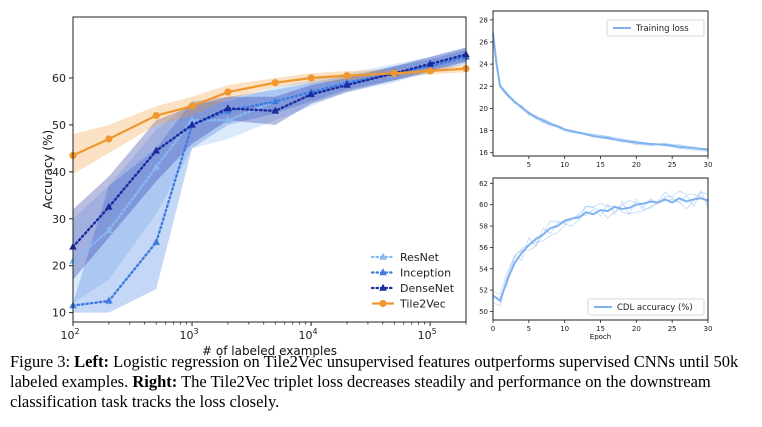 This screenshot has width=762, height=427. I want to click on y-tick-label: 18, so click(483, 131).